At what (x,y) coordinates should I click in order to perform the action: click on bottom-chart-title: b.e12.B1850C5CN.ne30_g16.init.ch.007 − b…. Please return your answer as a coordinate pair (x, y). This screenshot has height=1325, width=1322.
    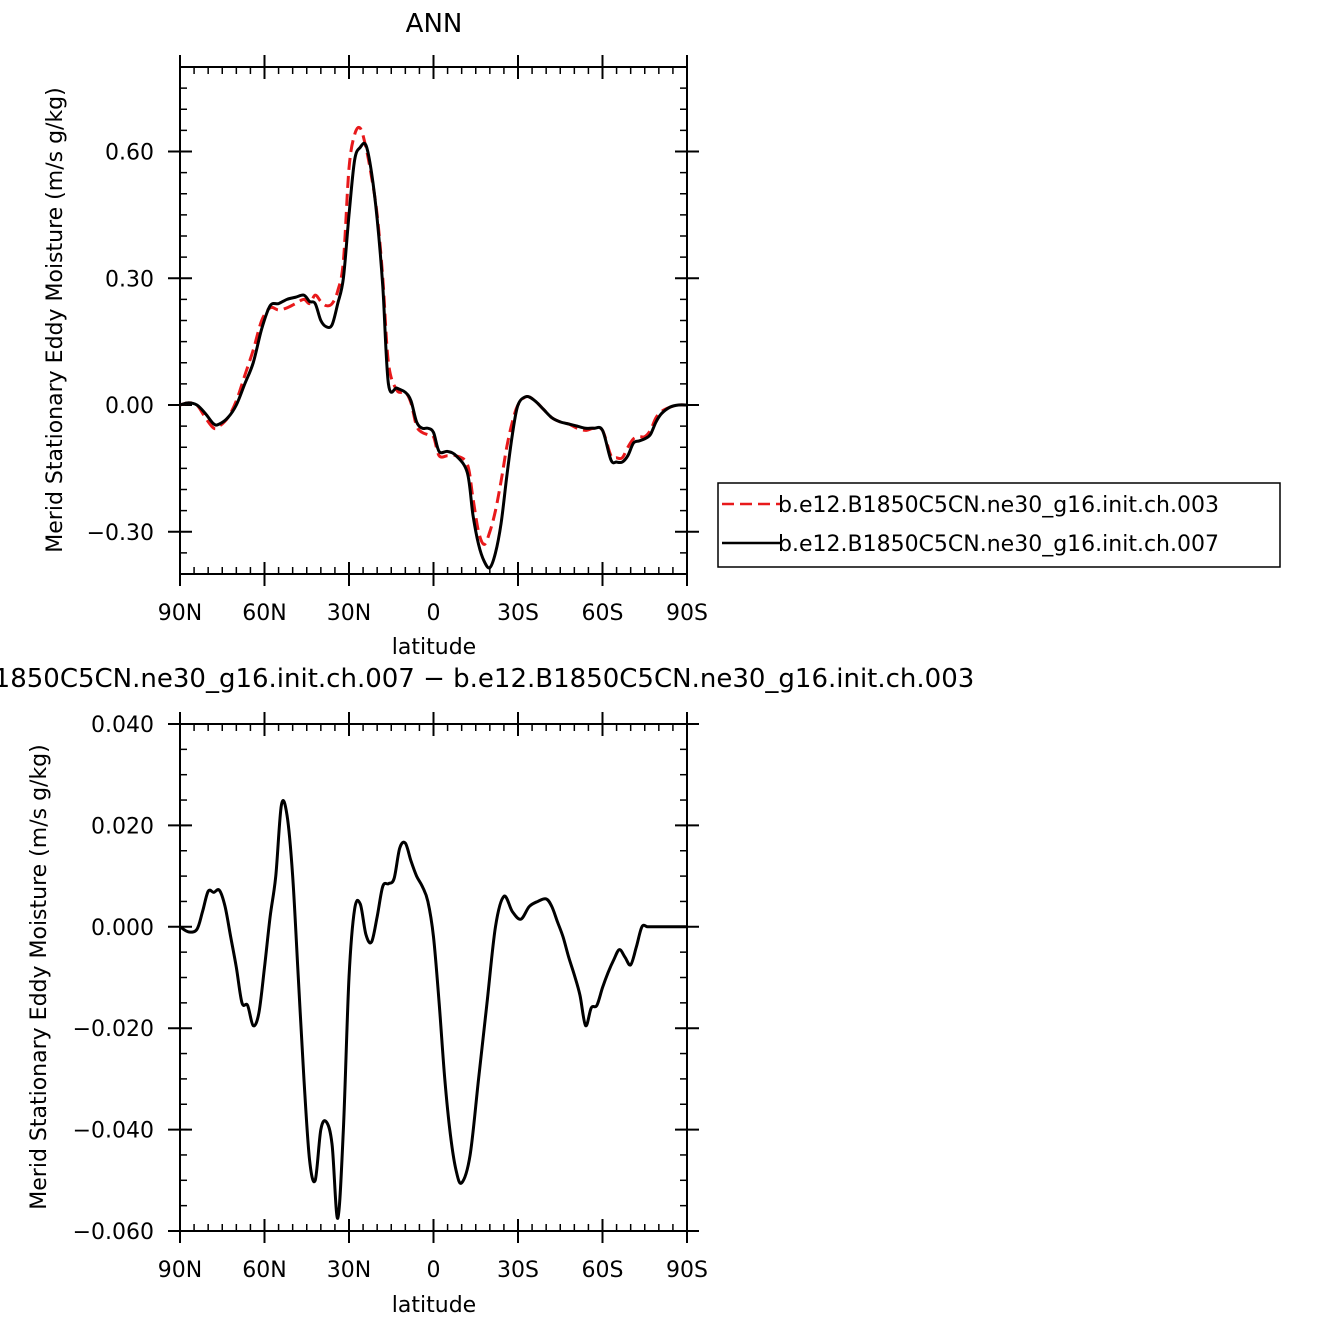
    Looking at the image, I should click on (487, 679).